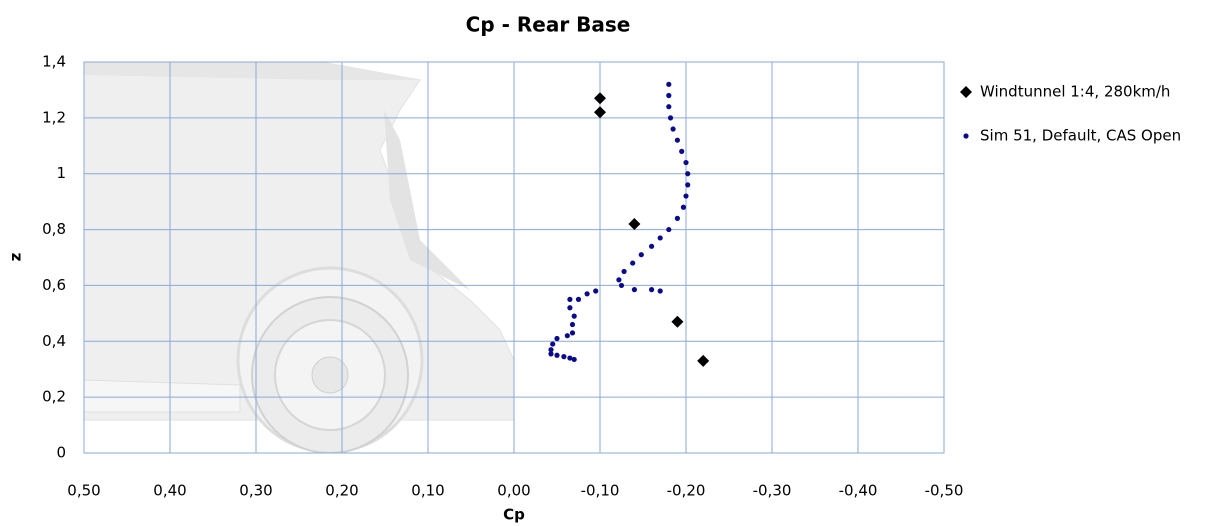 This screenshot has width=1227, height=526. Describe the element at coordinates (169, 491) in the screenshot. I see `x-tick-label: 0,40` at that location.